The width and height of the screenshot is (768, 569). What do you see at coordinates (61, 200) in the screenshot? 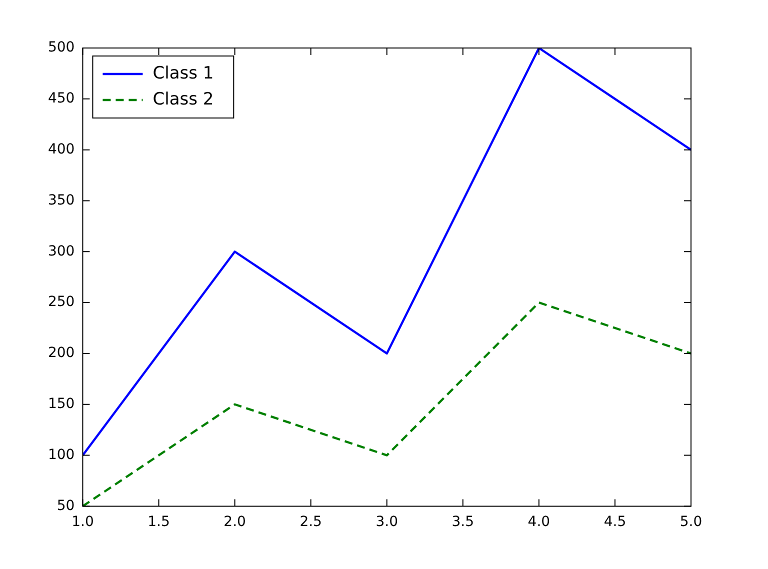
I see `y-tick-label: 350` at bounding box center [61, 200].